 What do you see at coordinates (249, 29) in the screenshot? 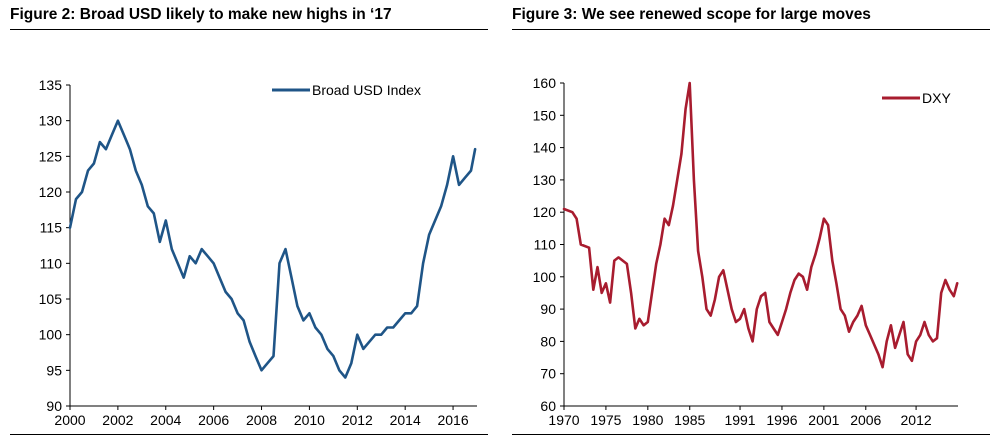
I see `figure-2-title-rule` at bounding box center [249, 29].